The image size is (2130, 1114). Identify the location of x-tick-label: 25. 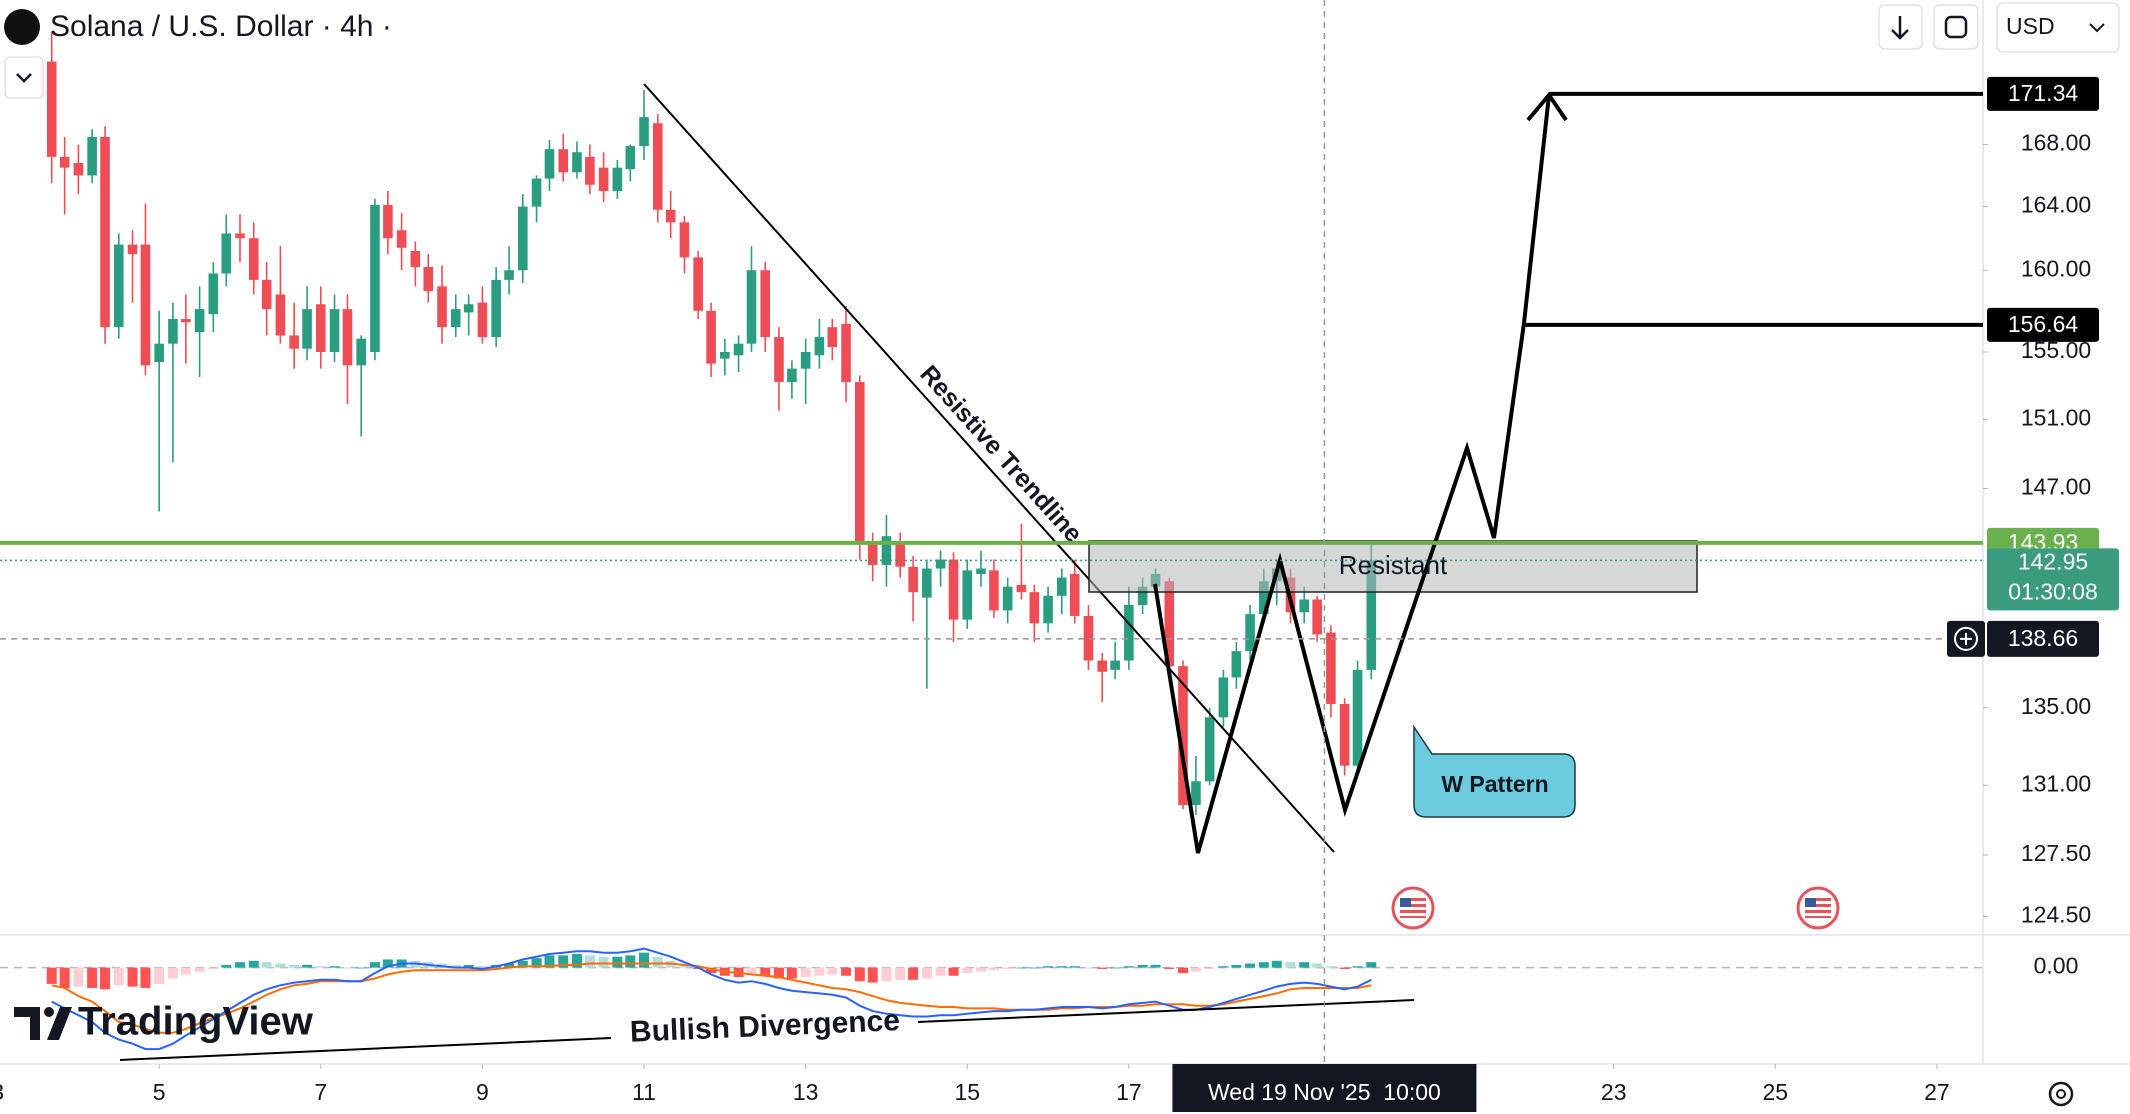
(1776, 1092).